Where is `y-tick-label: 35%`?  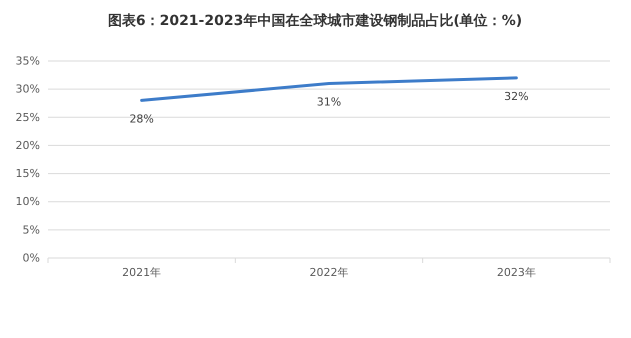
y-tick-label: 35% is located at coordinates (28, 61).